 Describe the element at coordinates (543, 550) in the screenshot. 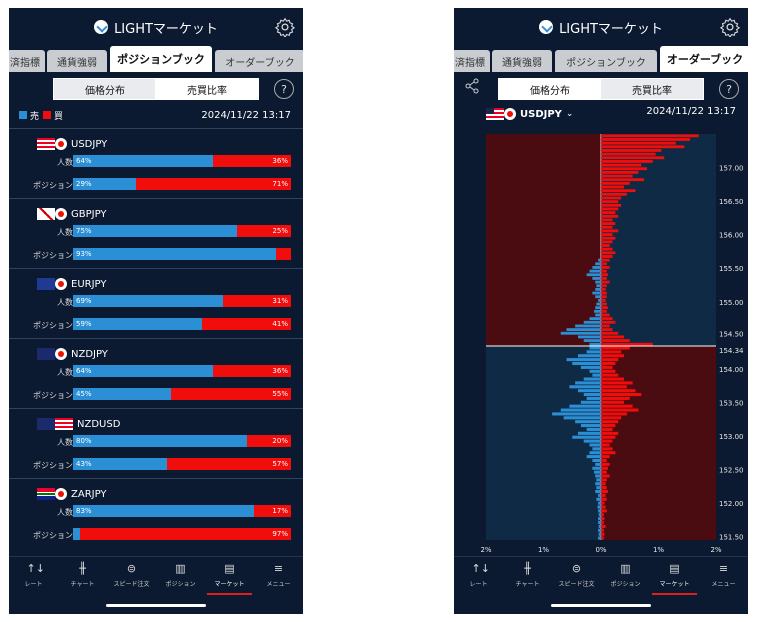

I see `x-tick-label: 1%` at that location.